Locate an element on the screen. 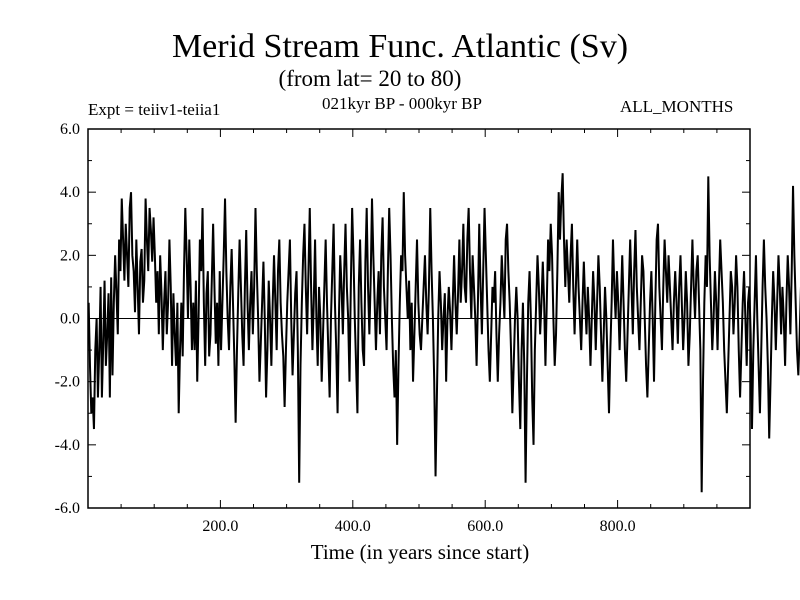 The width and height of the screenshot is (800, 600). experiment-label: Expt = teiiv1-teiia1 is located at coordinates (154, 109).